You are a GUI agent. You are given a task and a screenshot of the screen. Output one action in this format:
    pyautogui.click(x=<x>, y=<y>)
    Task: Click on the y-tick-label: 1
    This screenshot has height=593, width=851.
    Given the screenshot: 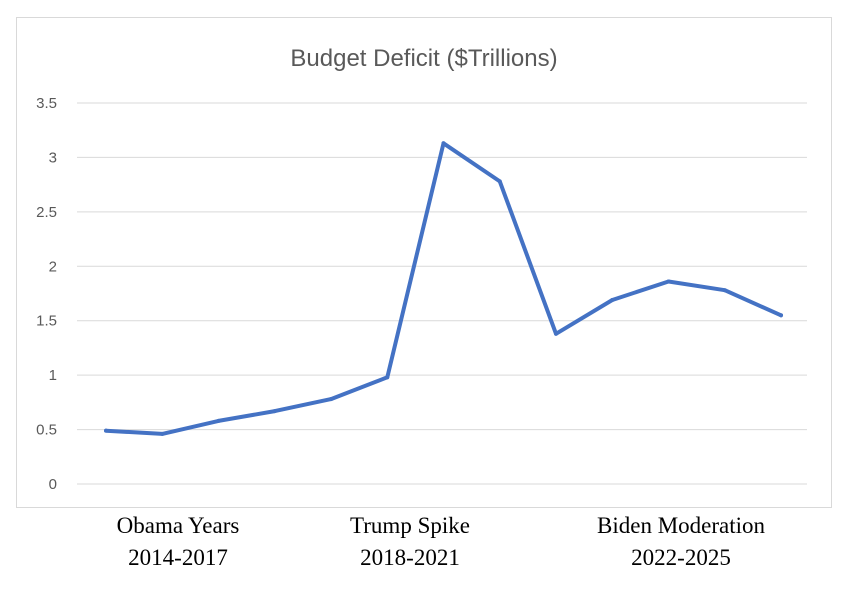 What is the action you would take?
    pyautogui.click(x=53, y=375)
    